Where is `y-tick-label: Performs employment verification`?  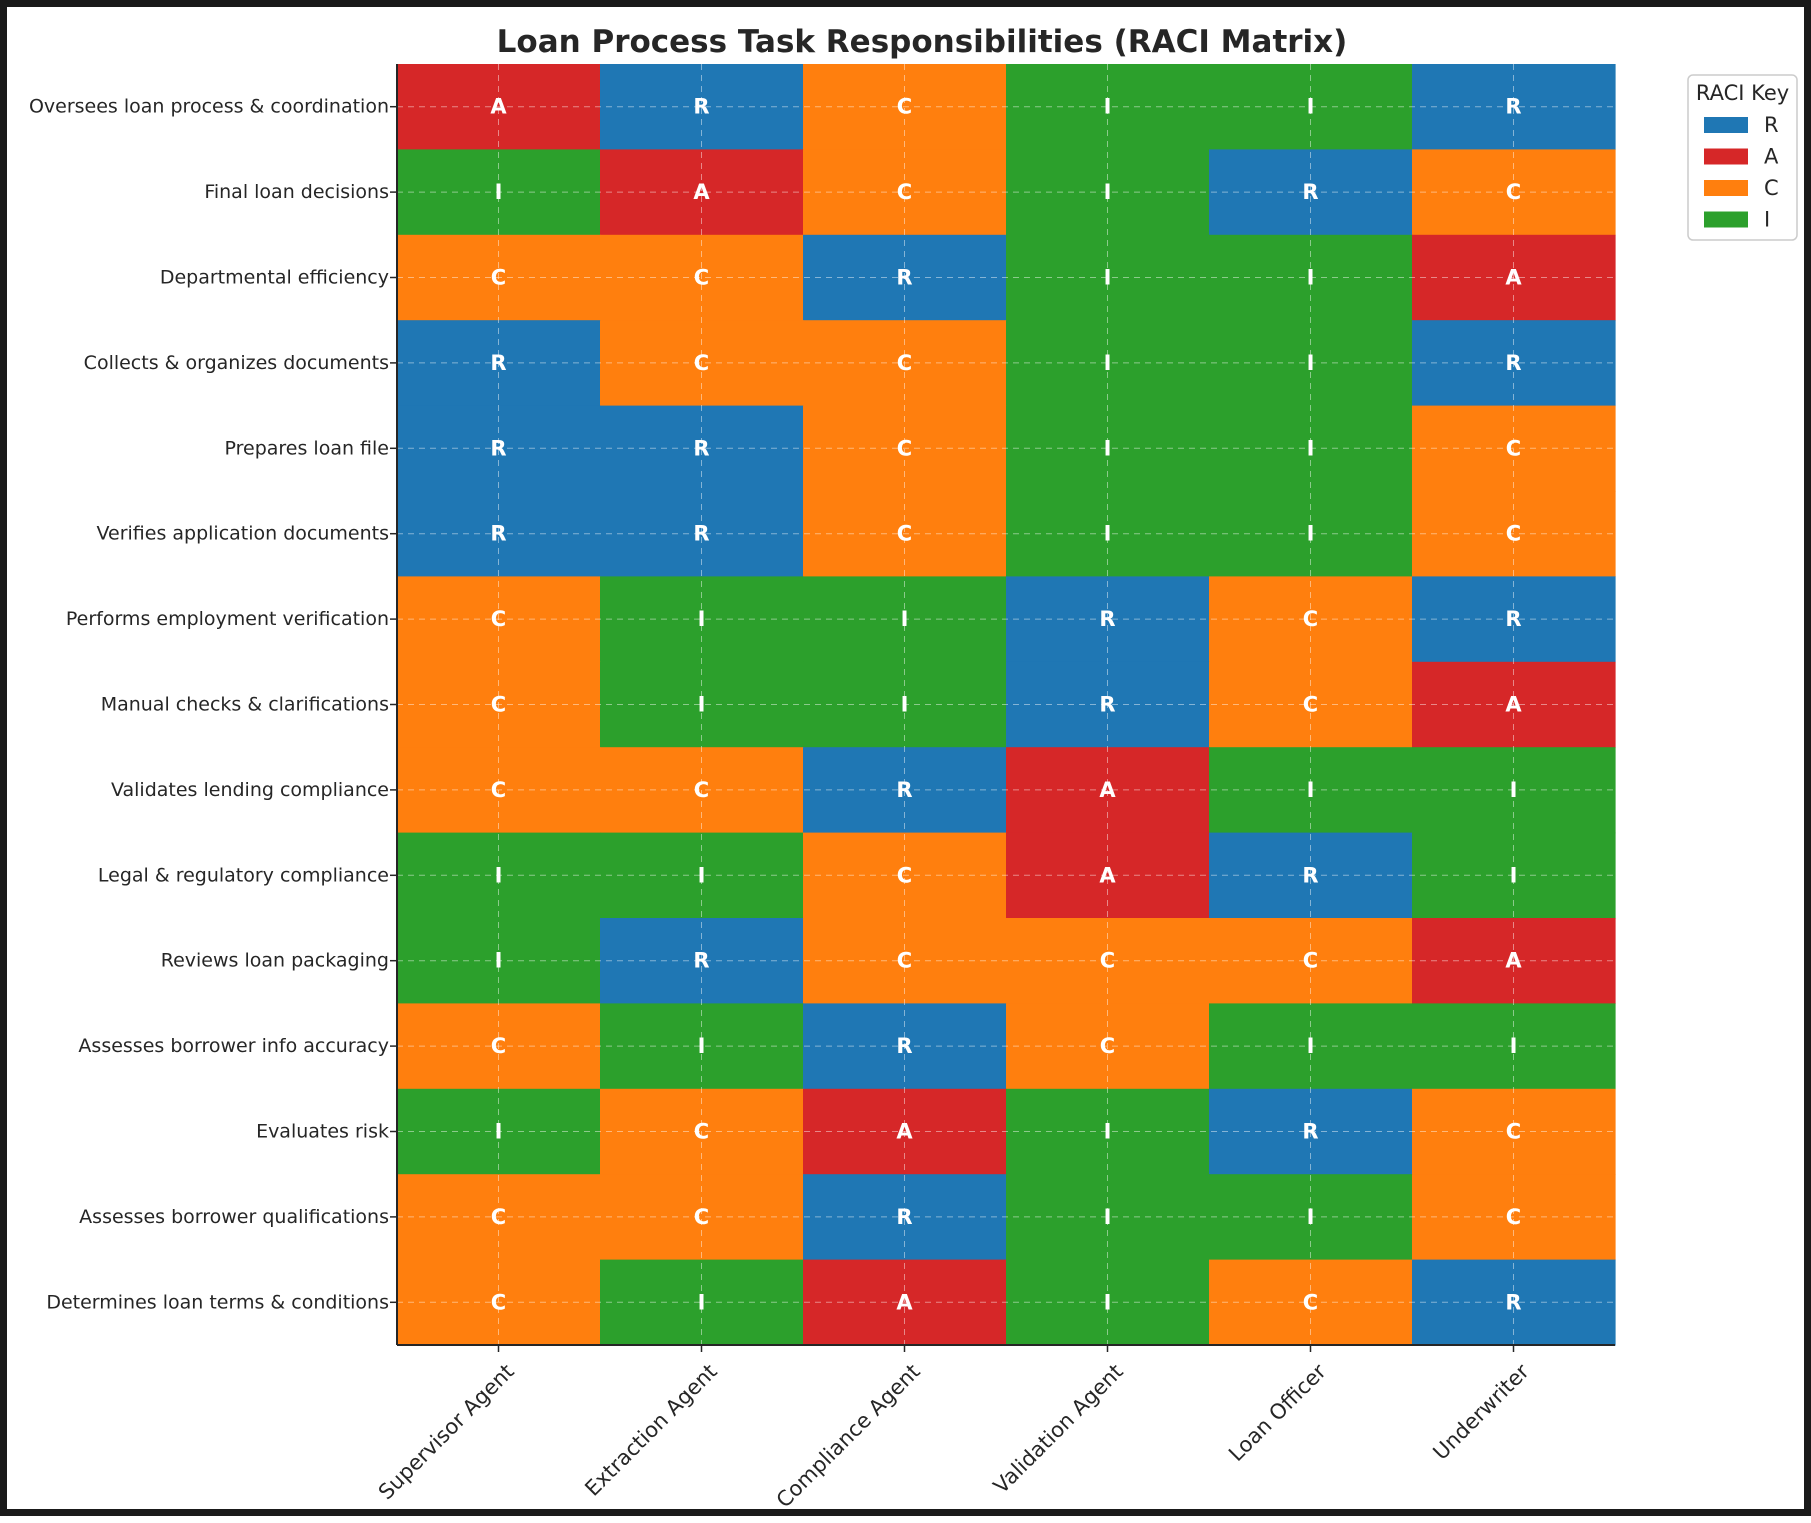
y-tick-label: Performs employment verification is located at coordinates (227, 619).